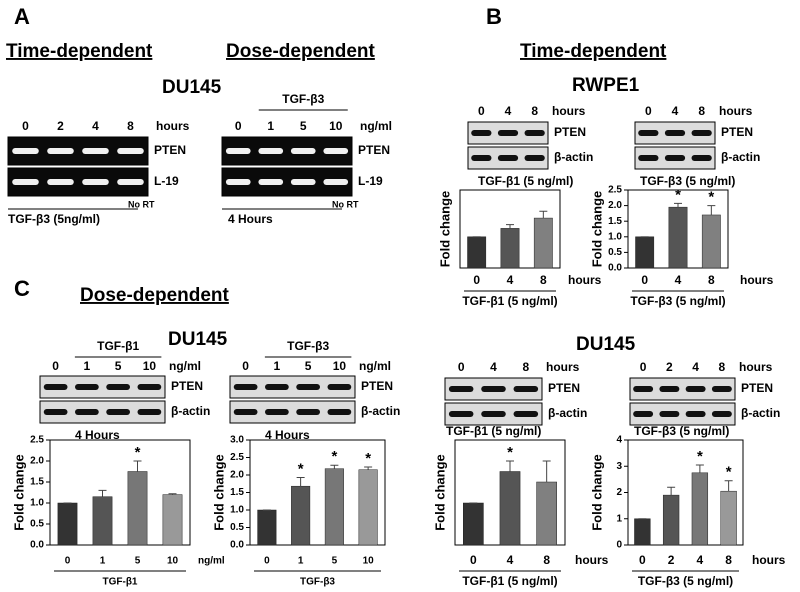 The image size is (800, 592). Describe the element at coordinates (211, 561) in the screenshot. I see `x-unit: ng/ml` at that location.